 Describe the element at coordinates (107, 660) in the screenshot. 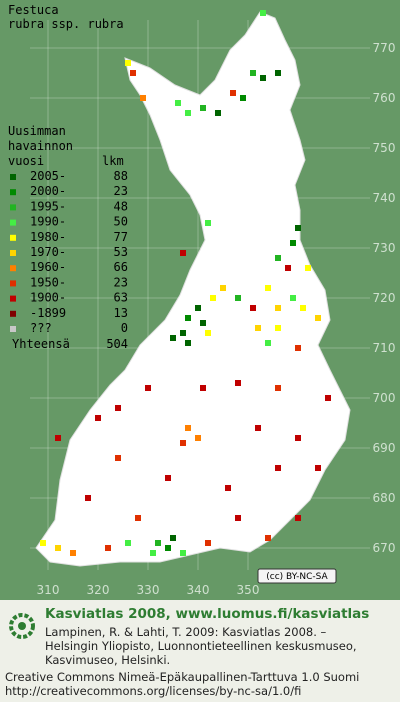

I see `citation-line: Kasvimuseo, Helsinki.` at that location.